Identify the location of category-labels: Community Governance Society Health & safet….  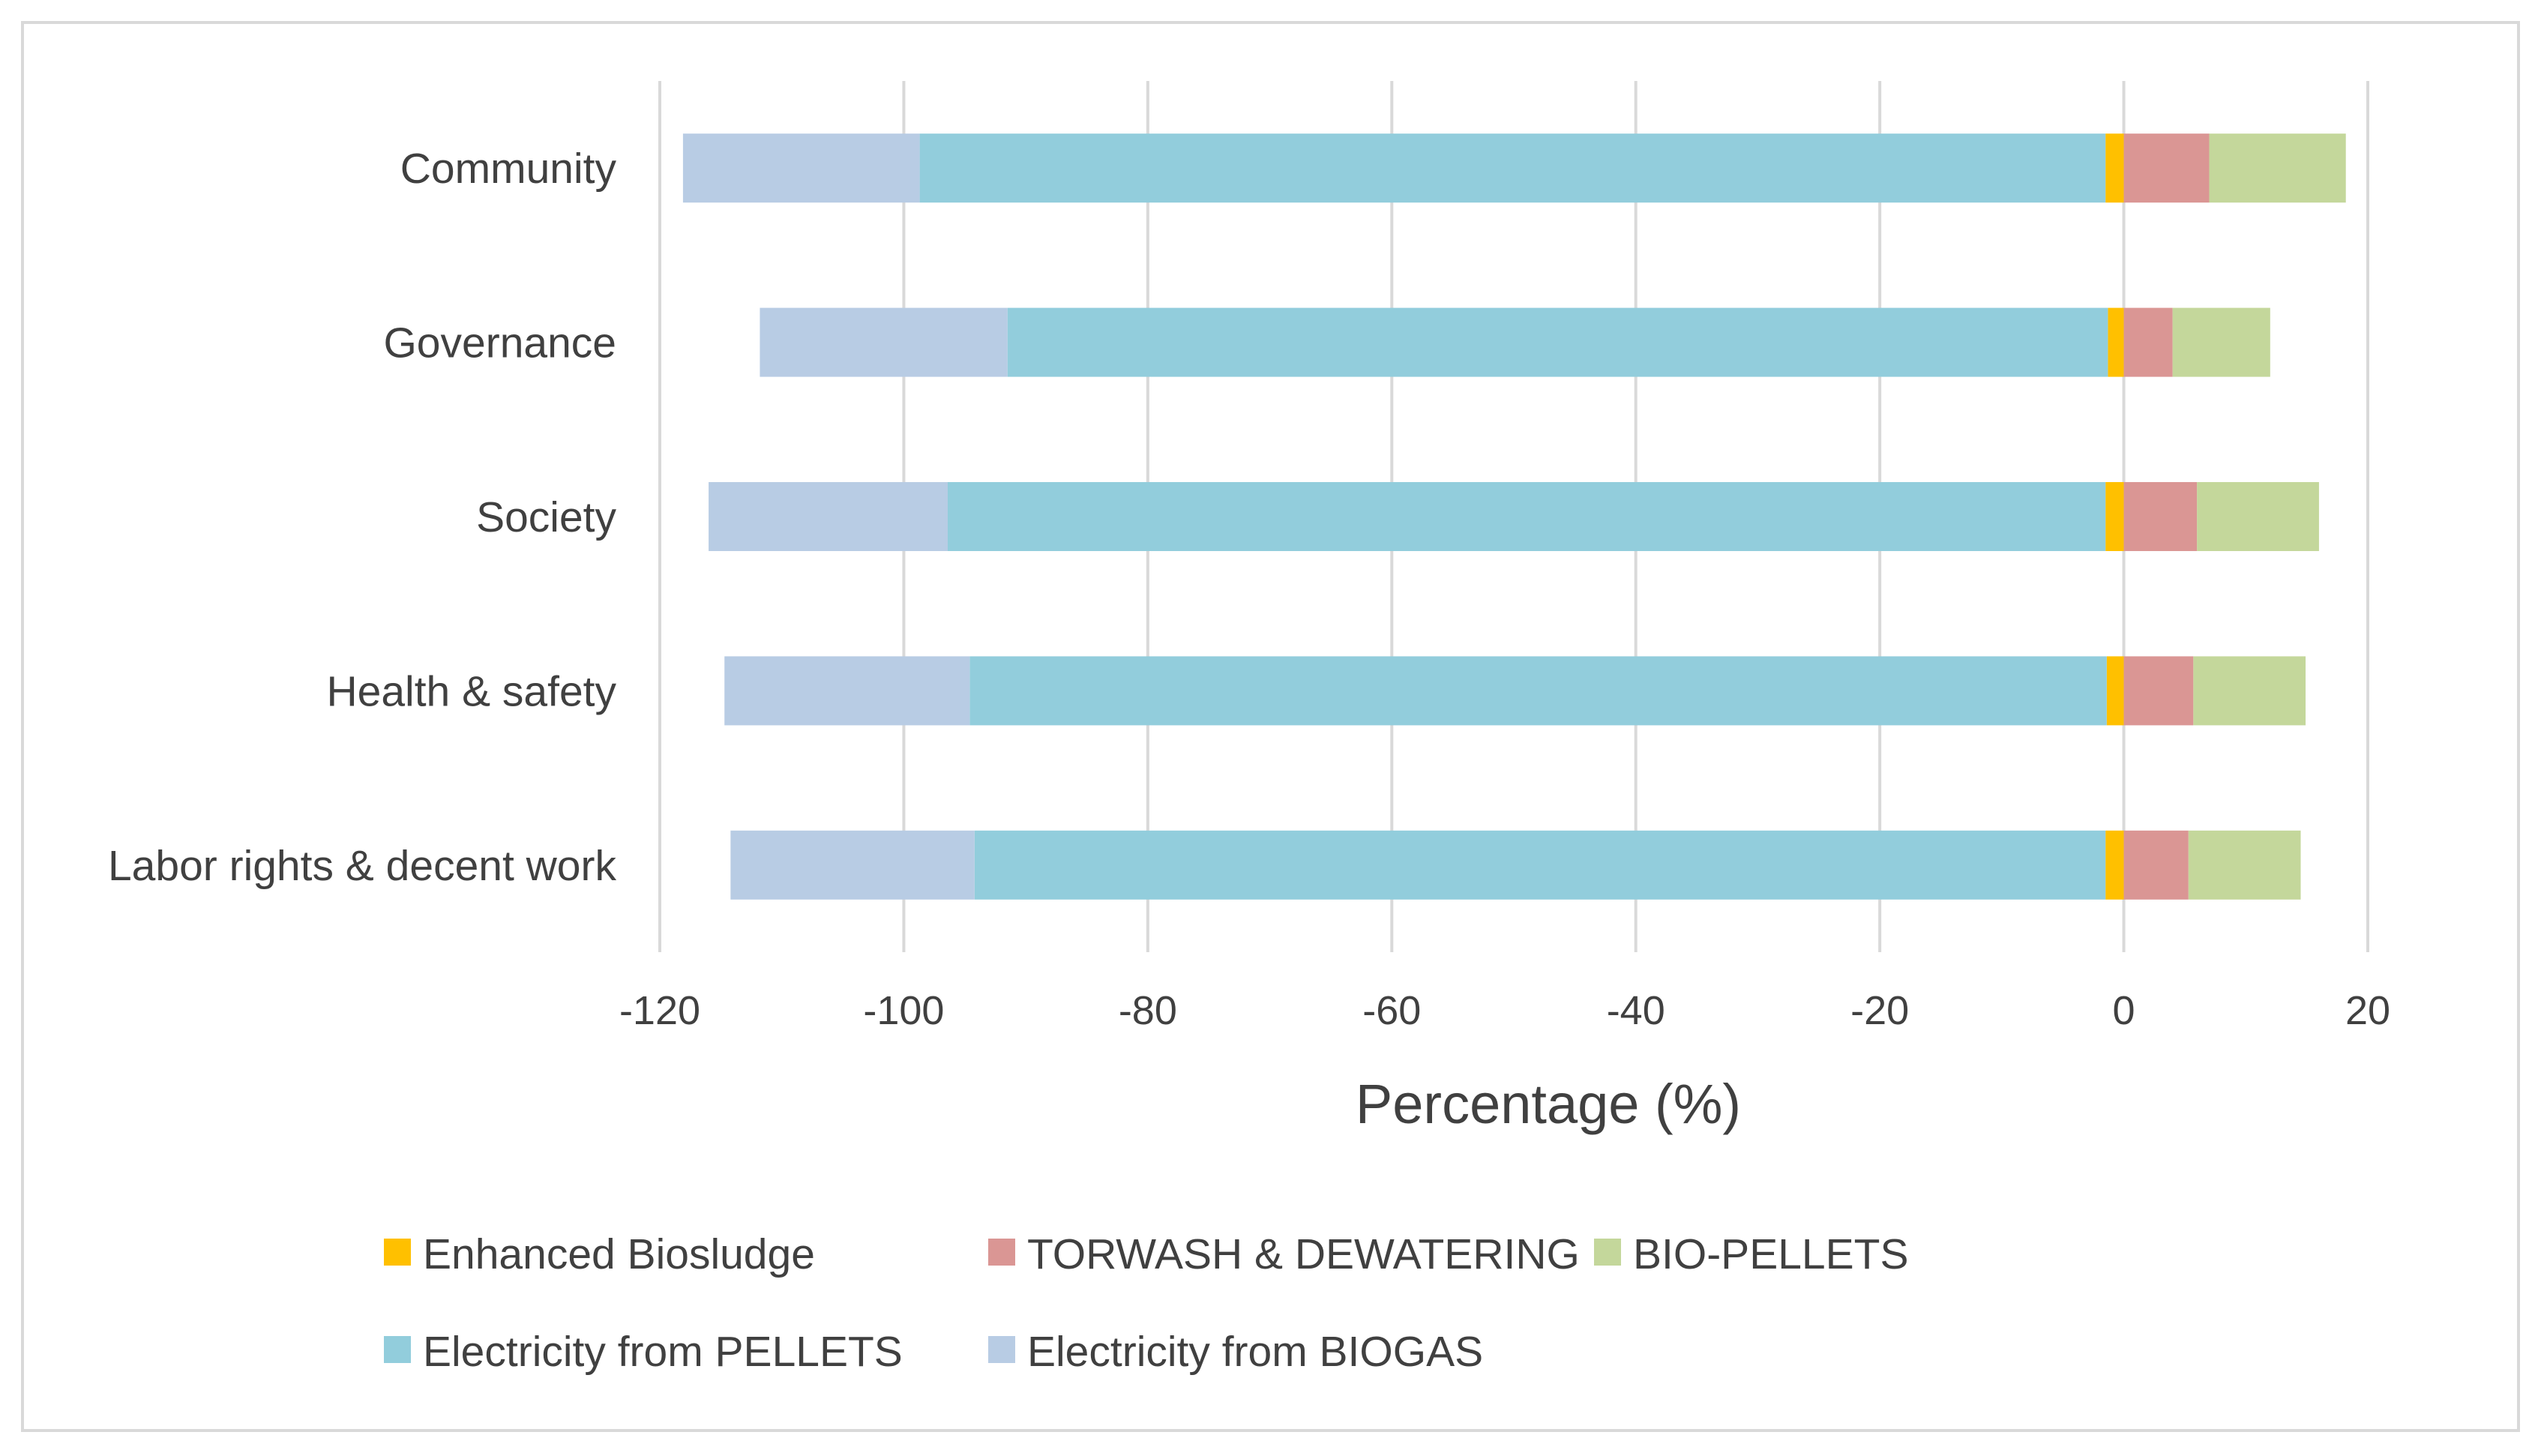
(362, 517).